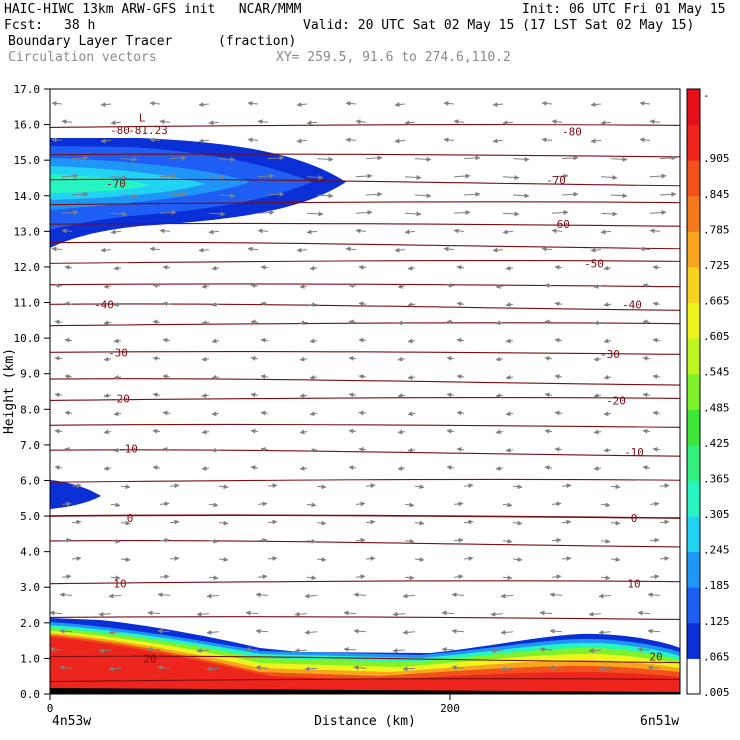 Image resolution: width=740 pixels, height=740 pixels. What do you see at coordinates (27, 89) in the screenshot?
I see `y-tick-label: 17.0` at bounding box center [27, 89].